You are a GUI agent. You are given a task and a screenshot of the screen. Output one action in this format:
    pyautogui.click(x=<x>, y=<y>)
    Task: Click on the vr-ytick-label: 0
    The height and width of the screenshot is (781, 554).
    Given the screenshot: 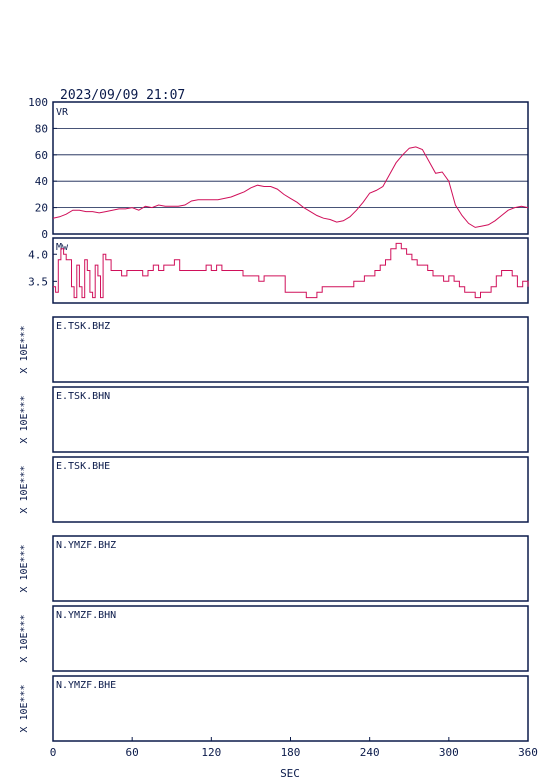 What is the action you would take?
    pyautogui.click(x=44, y=234)
    